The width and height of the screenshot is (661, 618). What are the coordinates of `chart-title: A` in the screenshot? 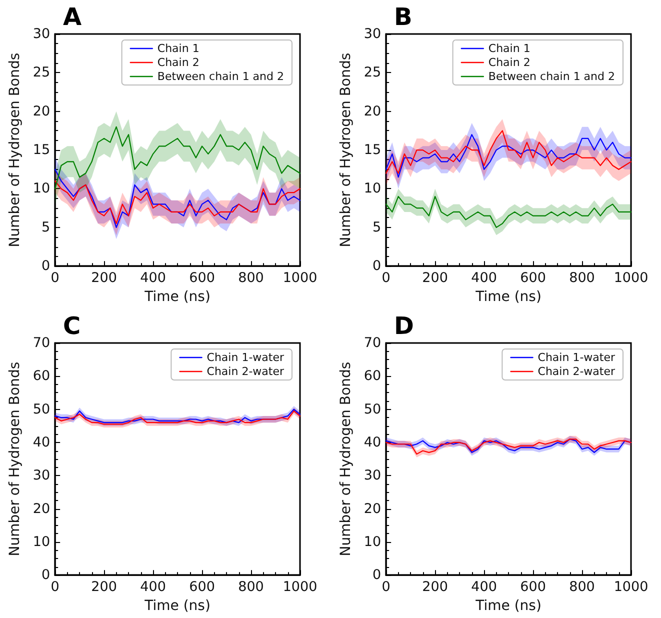 It's located at (72, 17).